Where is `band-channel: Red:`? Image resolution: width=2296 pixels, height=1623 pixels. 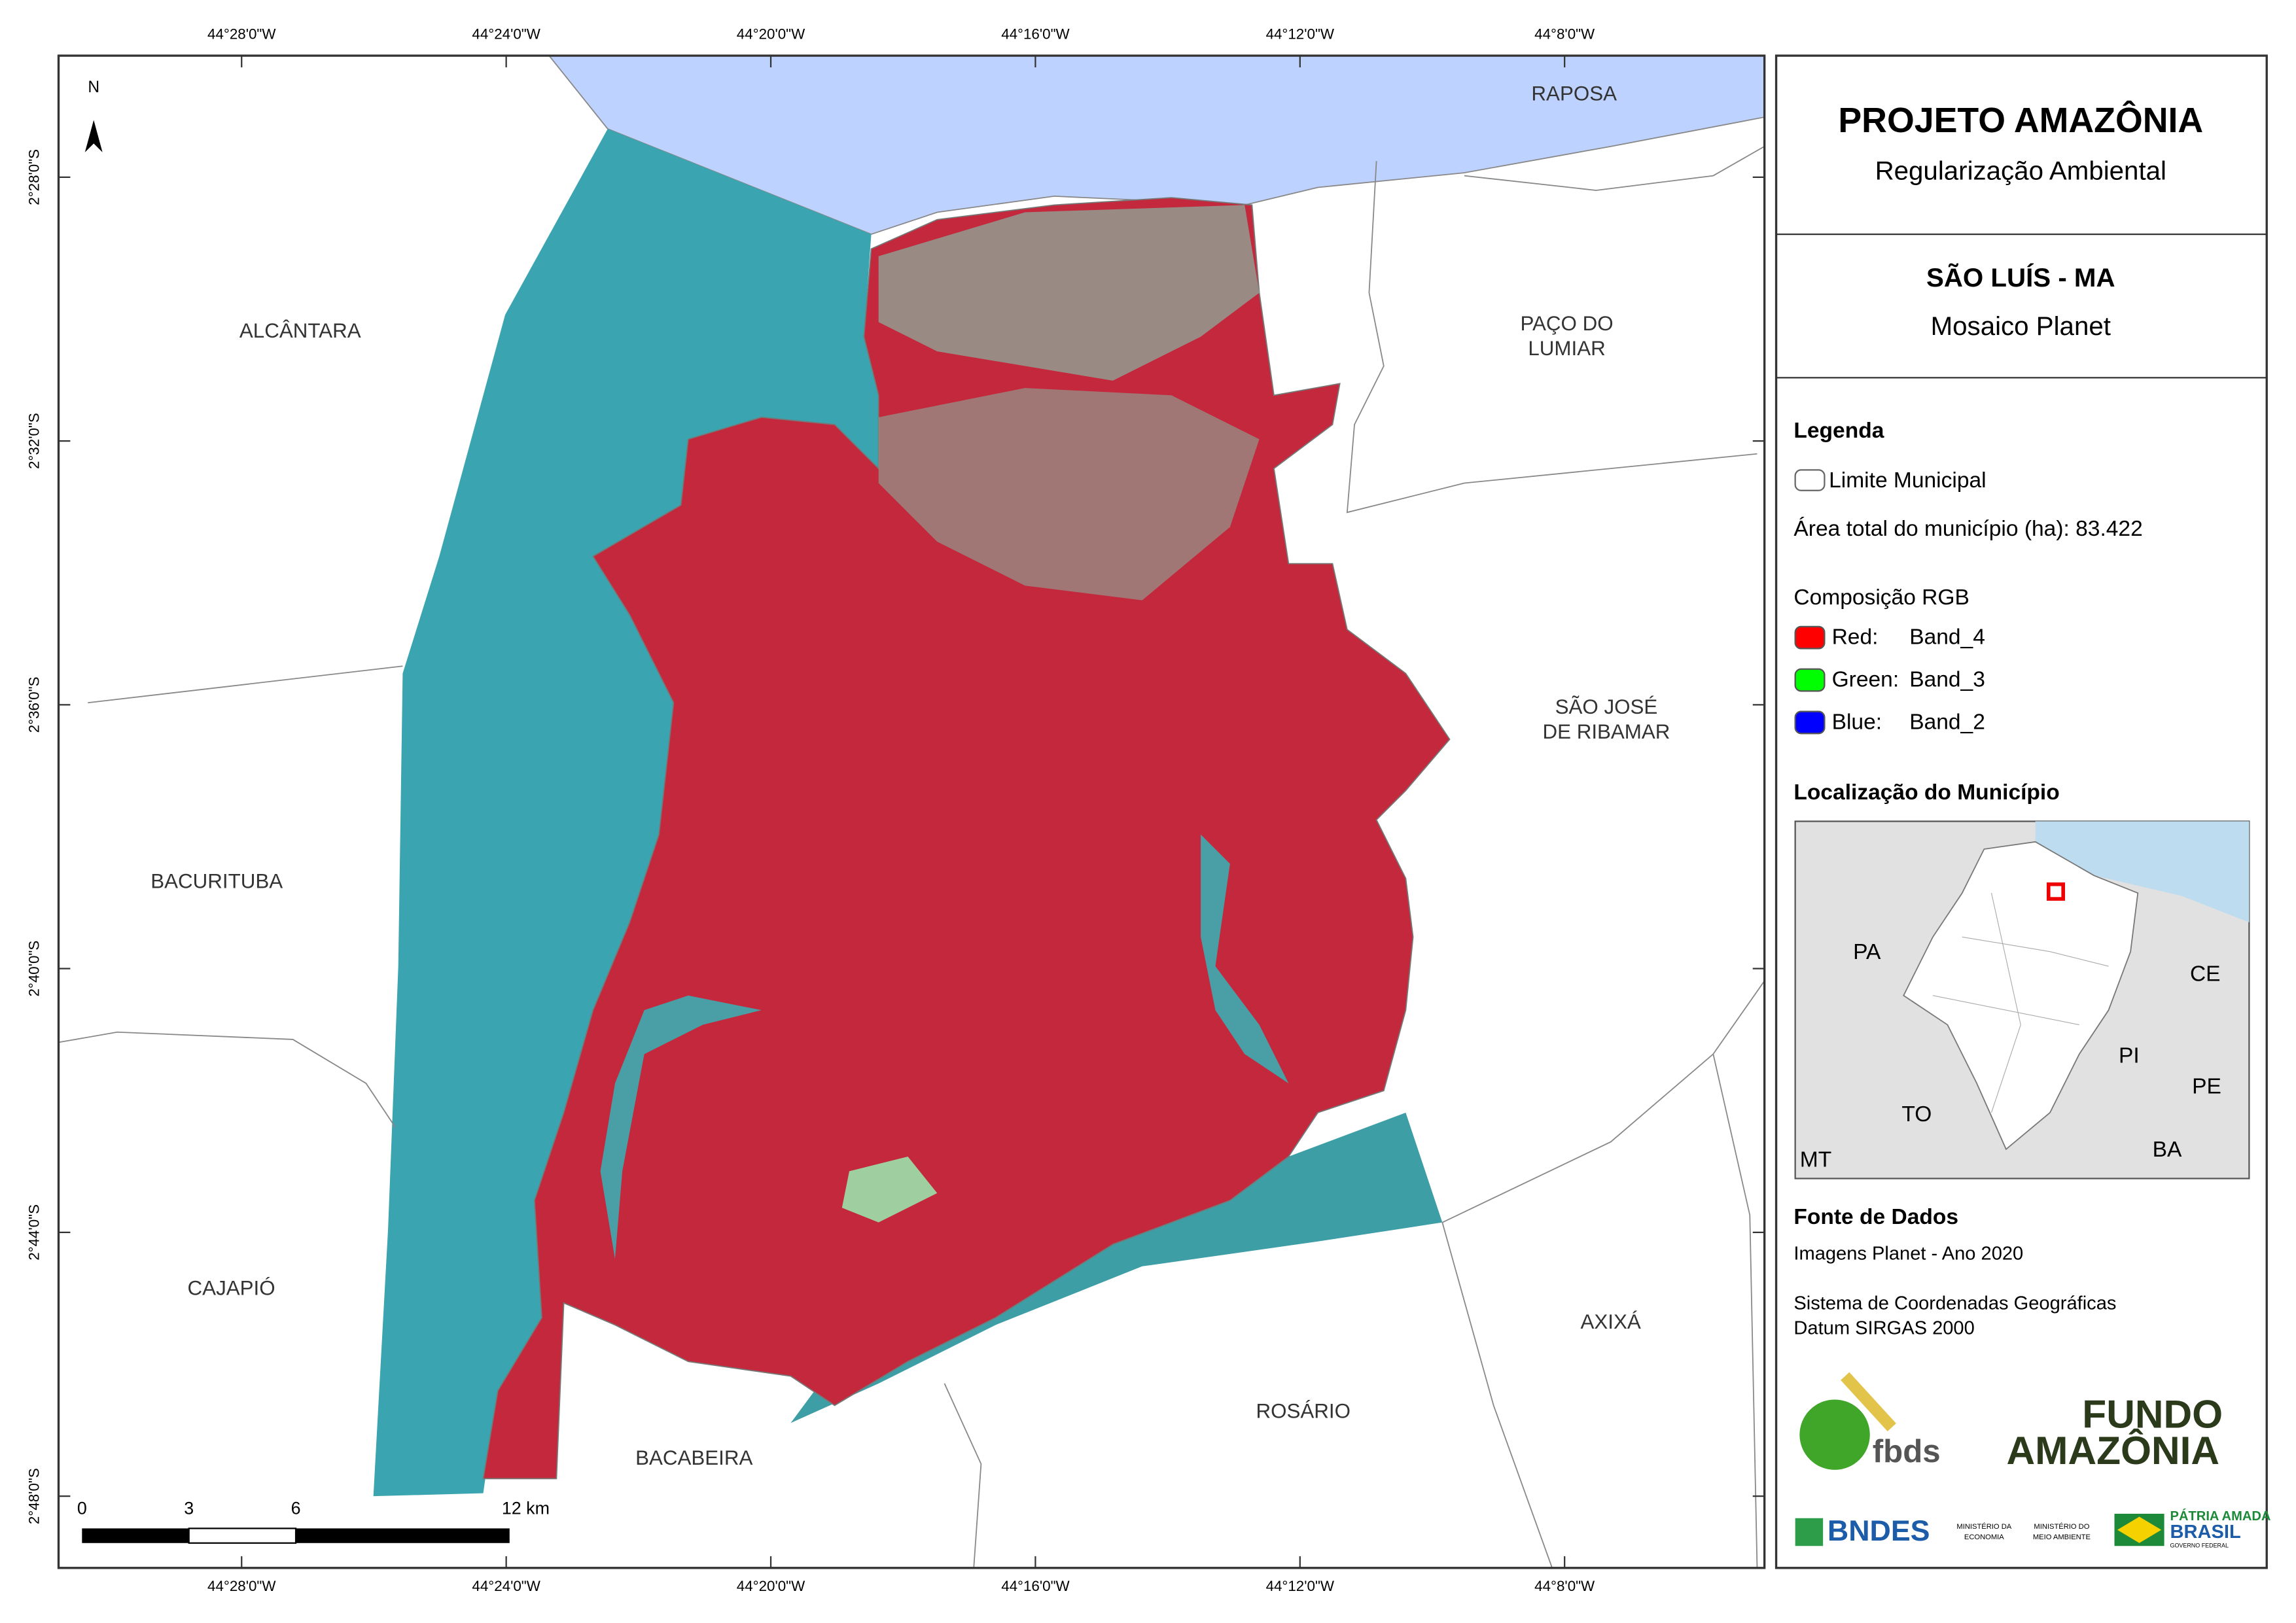 band-channel: Red: is located at coordinates (1855, 637).